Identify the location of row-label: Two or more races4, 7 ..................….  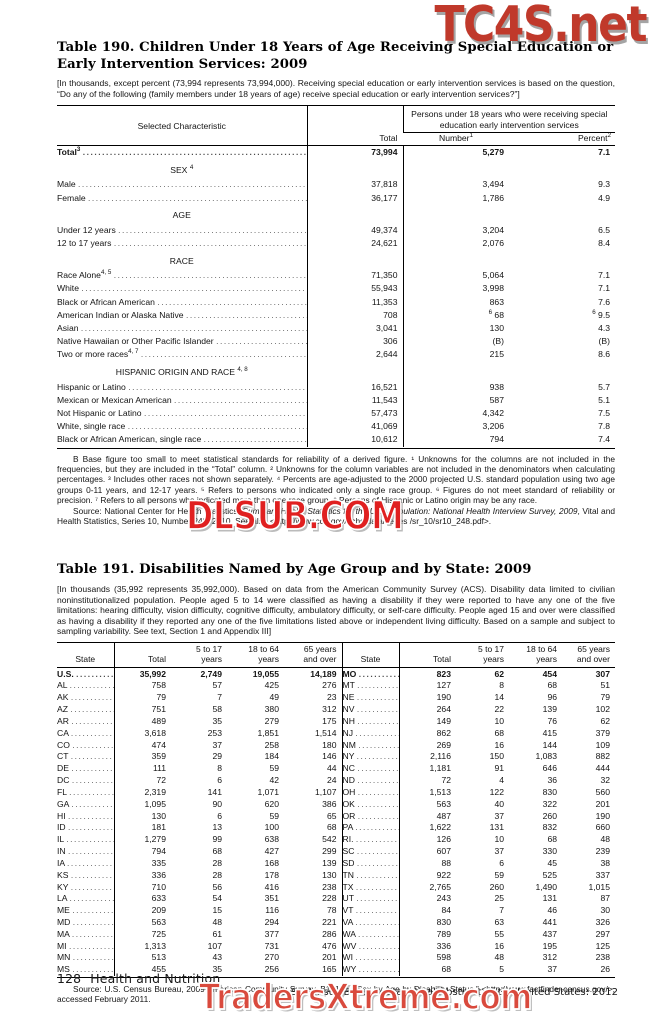
(182, 354).